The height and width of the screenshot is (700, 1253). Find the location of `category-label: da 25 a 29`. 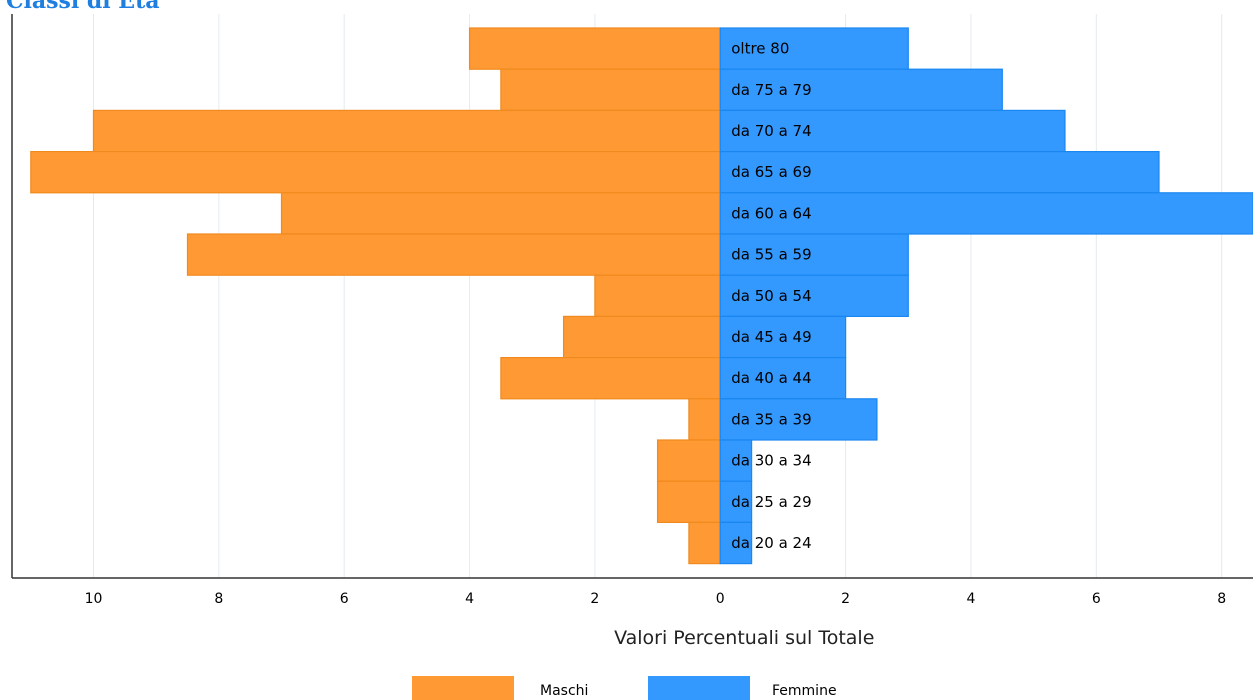

category-label: da 25 a 29 is located at coordinates (771, 502).